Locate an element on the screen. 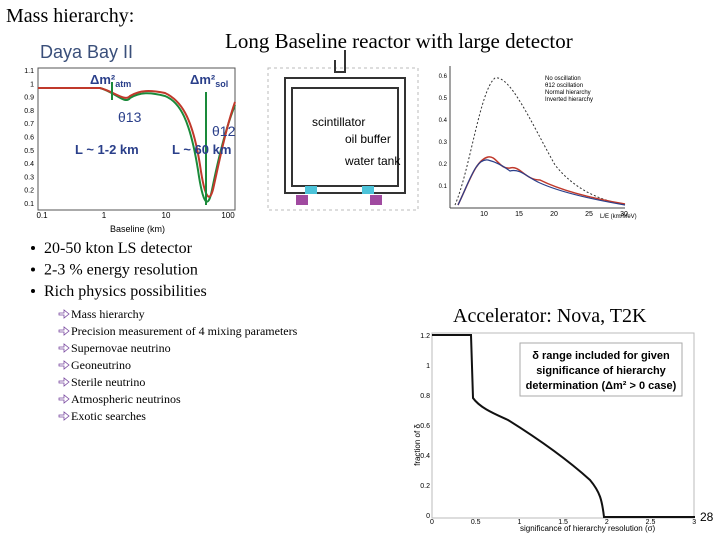 The height and width of the screenshot is (540, 720). y-tick-label: 0 is located at coordinates (428, 516).